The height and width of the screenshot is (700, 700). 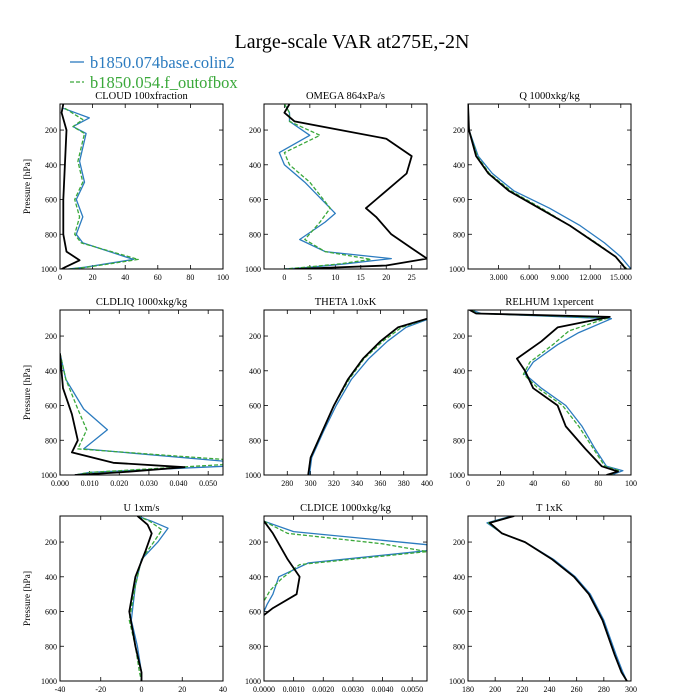 I want to click on panel-title: Q 1000xkg/kg, so click(x=549, y=96).